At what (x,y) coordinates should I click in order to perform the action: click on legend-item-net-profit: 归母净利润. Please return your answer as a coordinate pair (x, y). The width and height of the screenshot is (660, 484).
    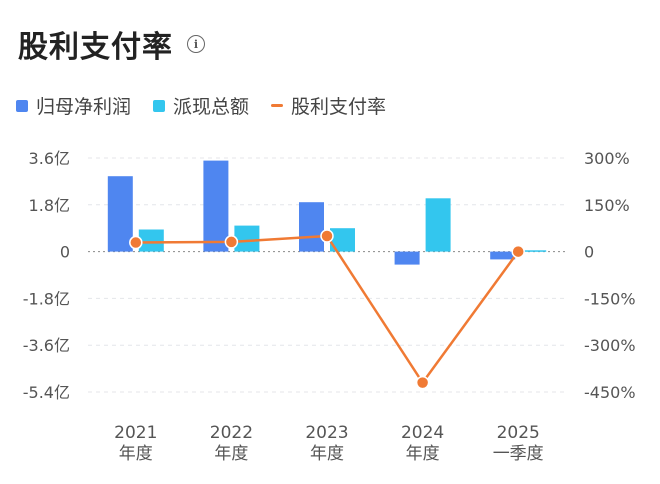
    Looking at the image, I should click on (73, 105).